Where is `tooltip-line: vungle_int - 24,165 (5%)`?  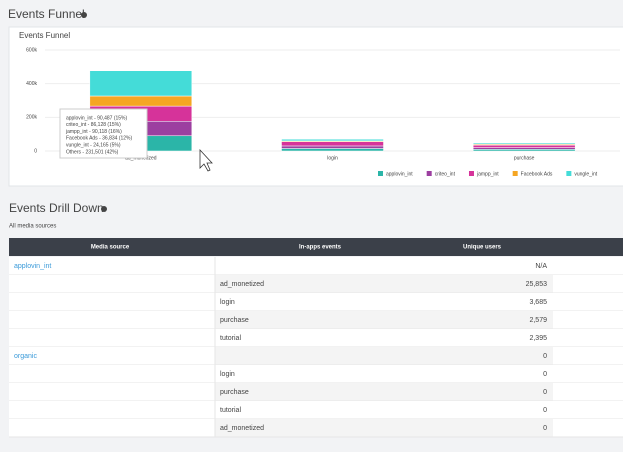 tooltip-line: vungle_int - 24,165 (5%) is located at coordinates (93, 146).